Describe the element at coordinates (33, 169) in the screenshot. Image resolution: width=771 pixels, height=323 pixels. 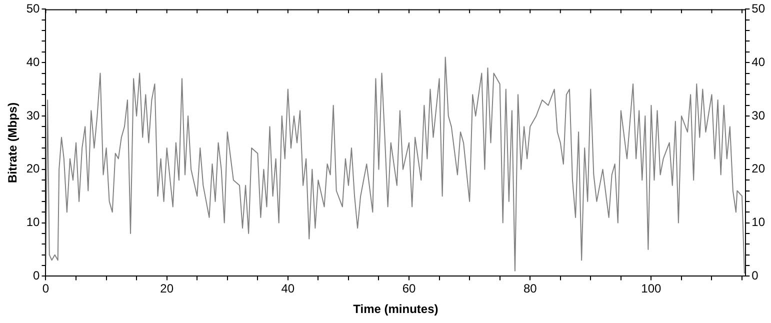
I see `y-tick-label: 20` at that location.